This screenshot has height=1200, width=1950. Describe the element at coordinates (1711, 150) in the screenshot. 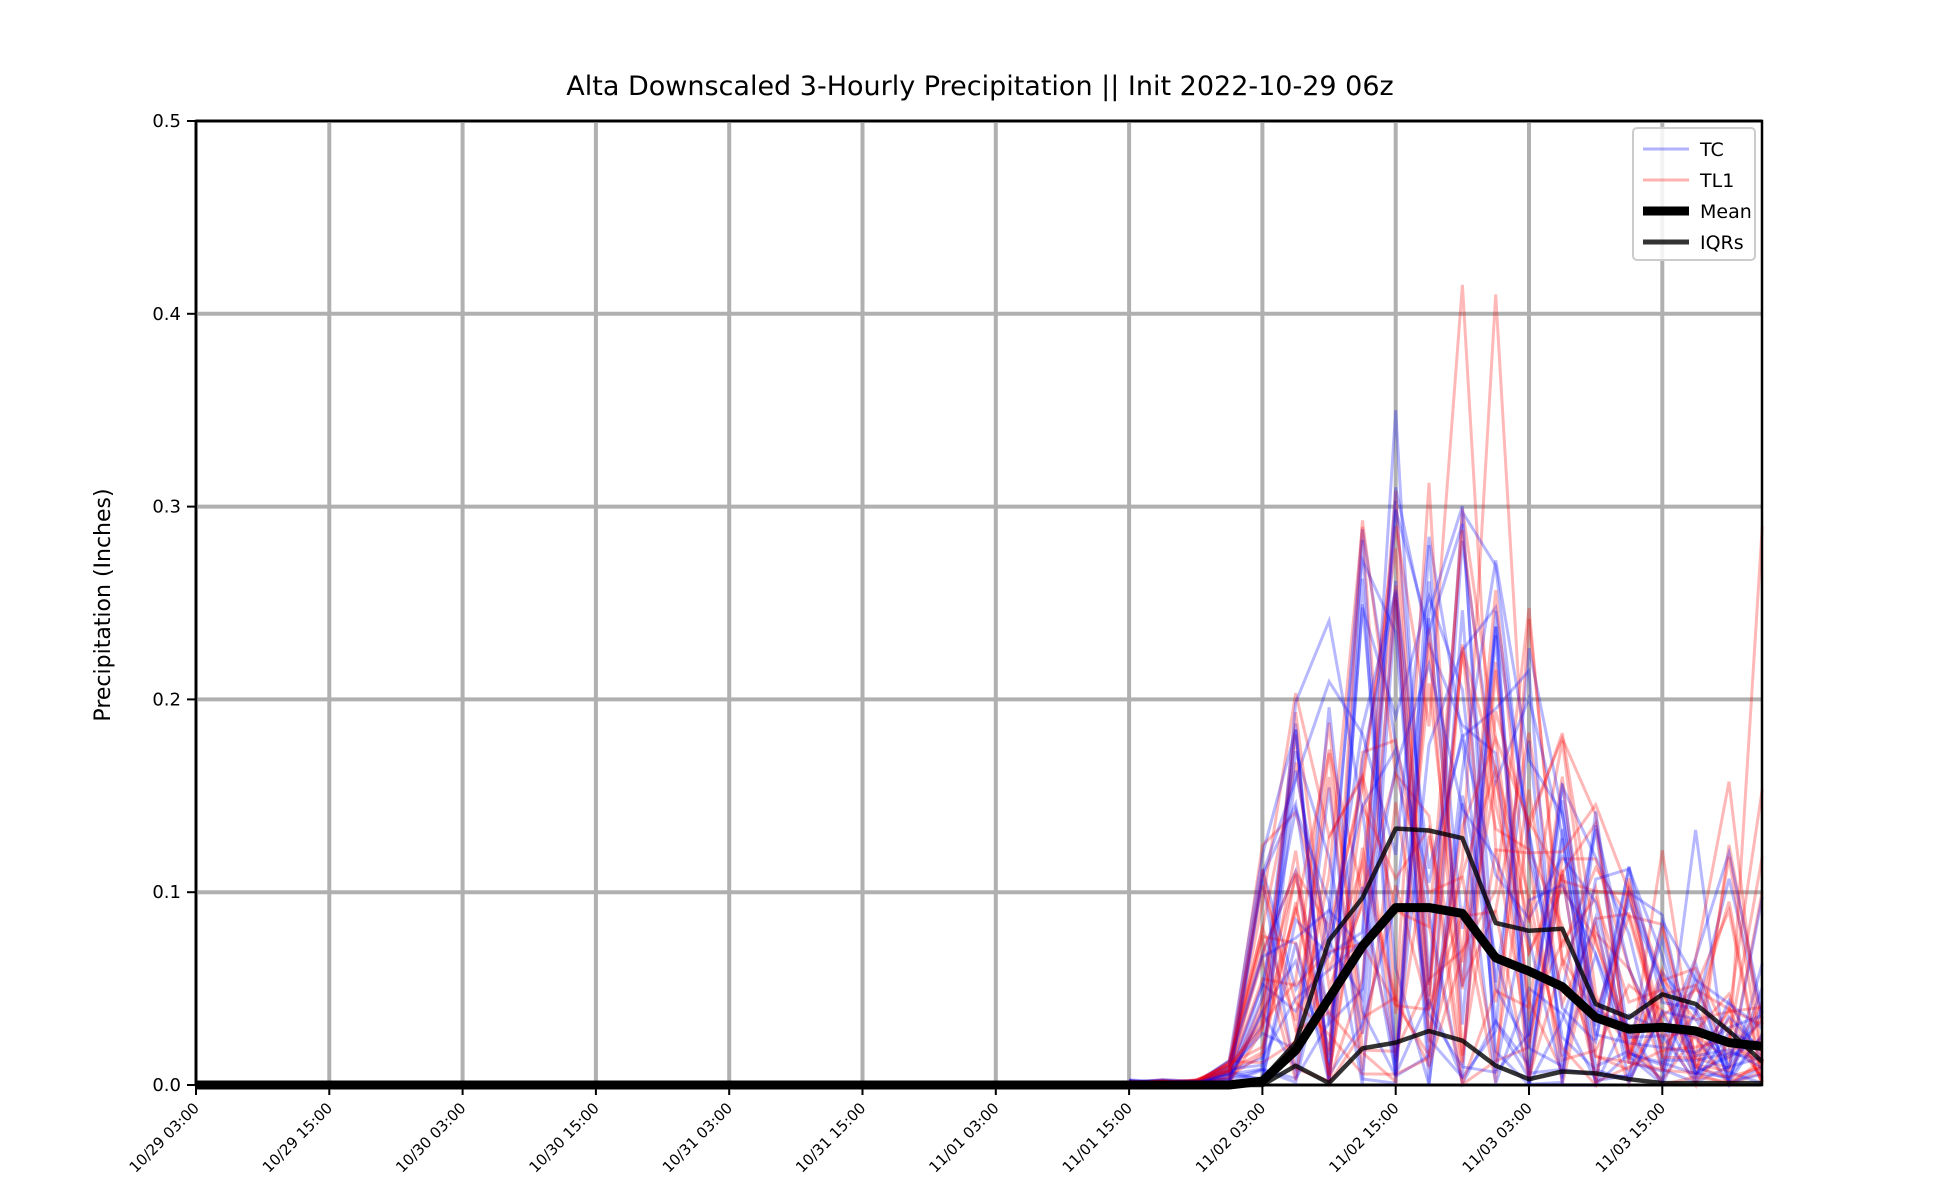

I see `legend-label-tc: TC` at that location.